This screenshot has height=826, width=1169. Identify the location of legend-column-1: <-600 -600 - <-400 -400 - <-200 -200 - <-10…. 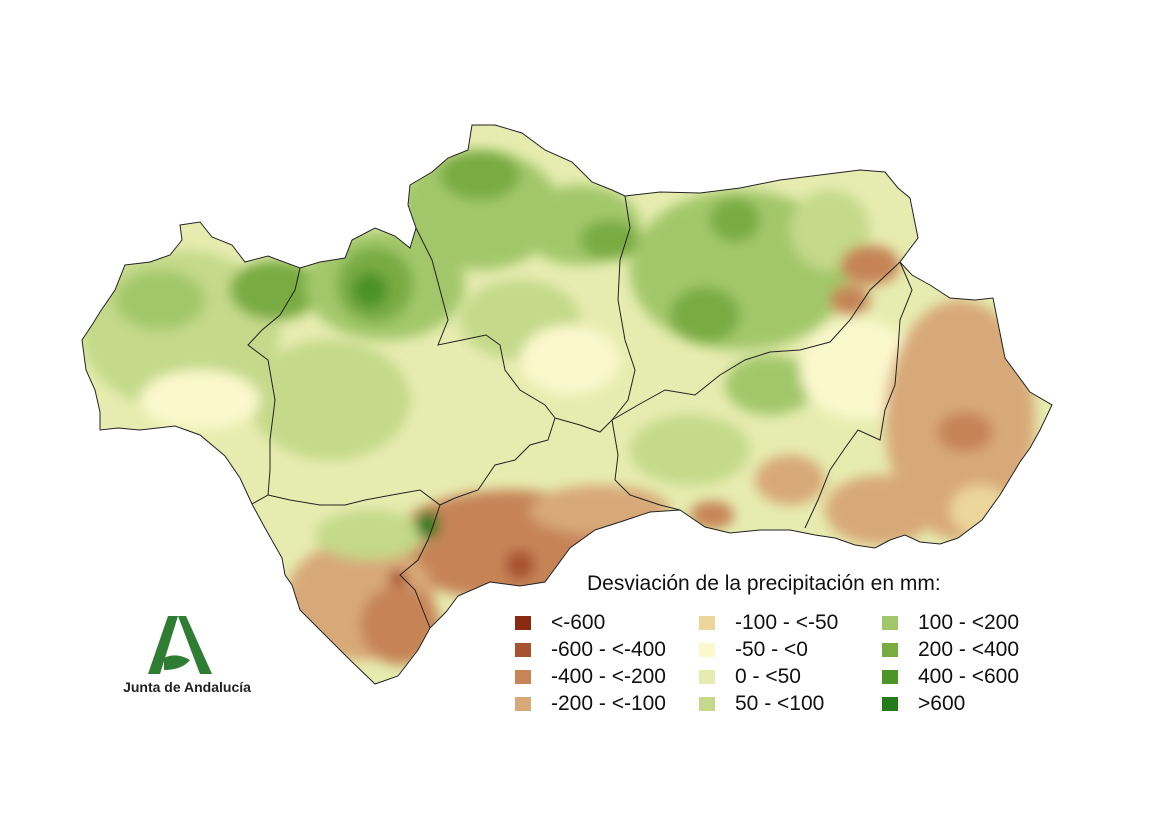
(590, 663).